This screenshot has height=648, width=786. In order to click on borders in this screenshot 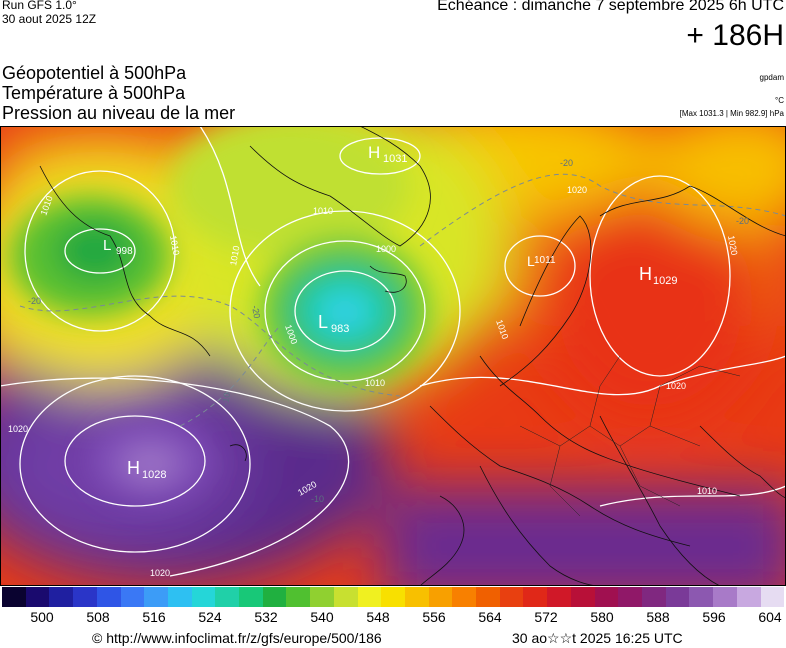, I will do `click(630, 436)`.